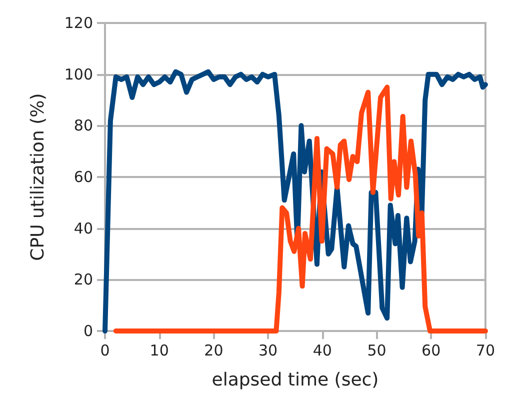 This screenshot has width=507, height=415. Describe the element at coordinates (214, 351) in the screenshot. I see `x-tick-label: 20` at that location.